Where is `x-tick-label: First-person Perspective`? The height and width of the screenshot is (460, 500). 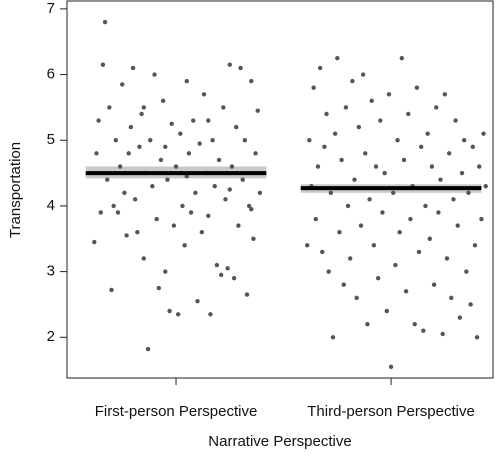
x-tick-label: First-person Perspective is located at coordinates (176, 411).